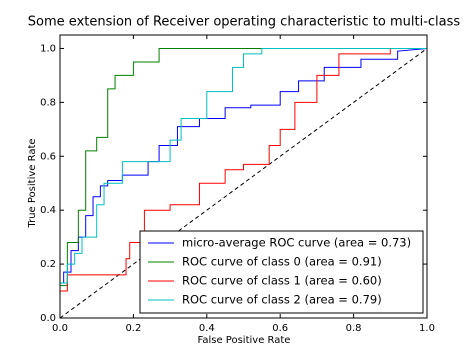 The image size is (474, 355). I want to click on x-tick-label: 0.2, so click(133, 328).